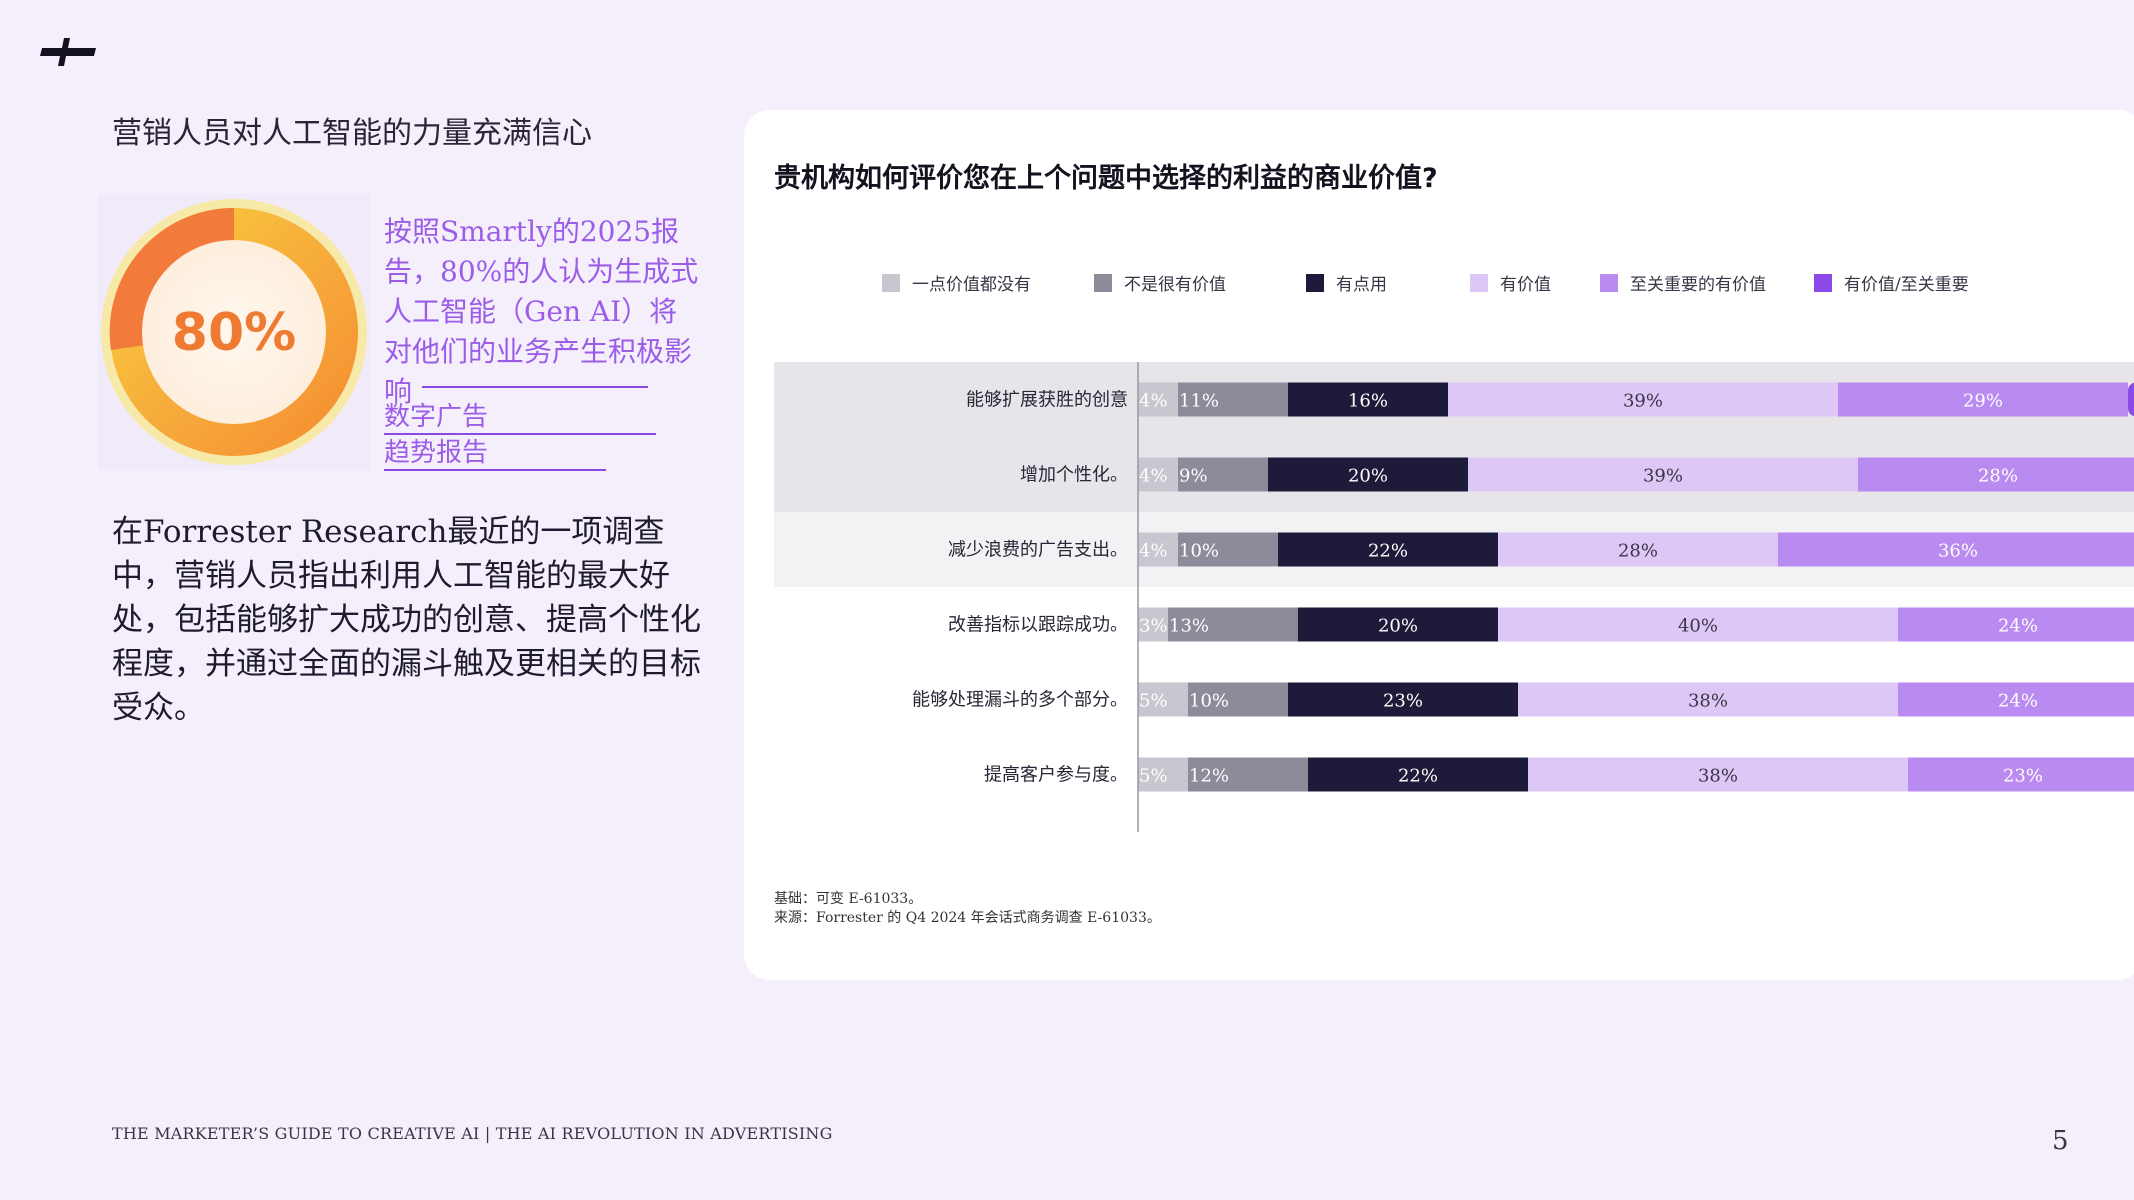 Image resolution: width=2134 pixels, height=1200 pixels. Describe the element at coordinates (1193, 476) in the screenshot. I see `data-label: 9%` at that location.